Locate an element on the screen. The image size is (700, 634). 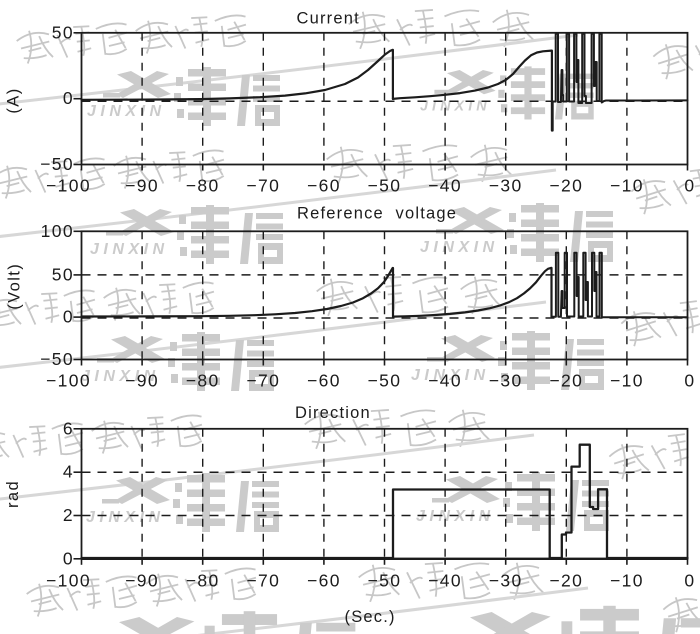
svg-text: (A) is located at coordinates (14, 100).